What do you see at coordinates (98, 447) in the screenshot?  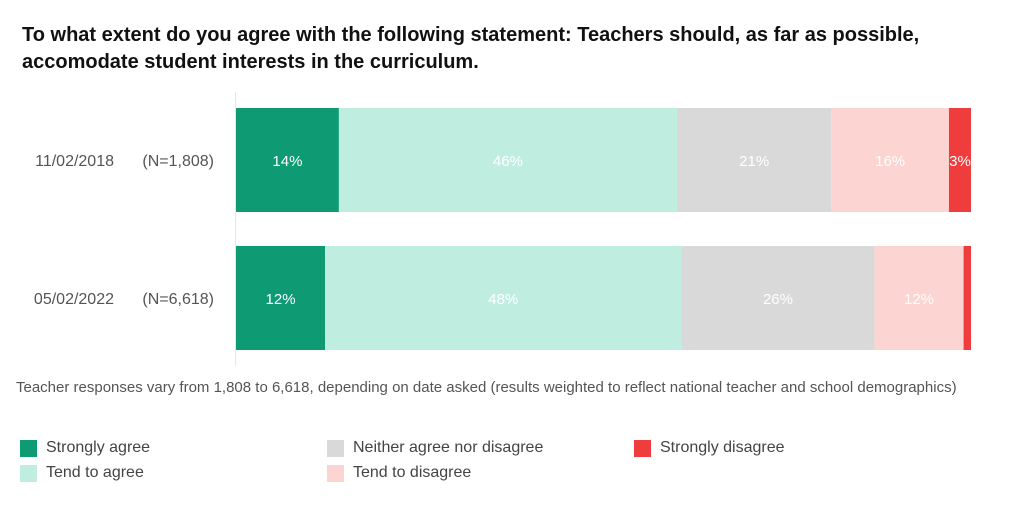 I see `legend-label: Strongly agree` at bounding box center [98, 447].